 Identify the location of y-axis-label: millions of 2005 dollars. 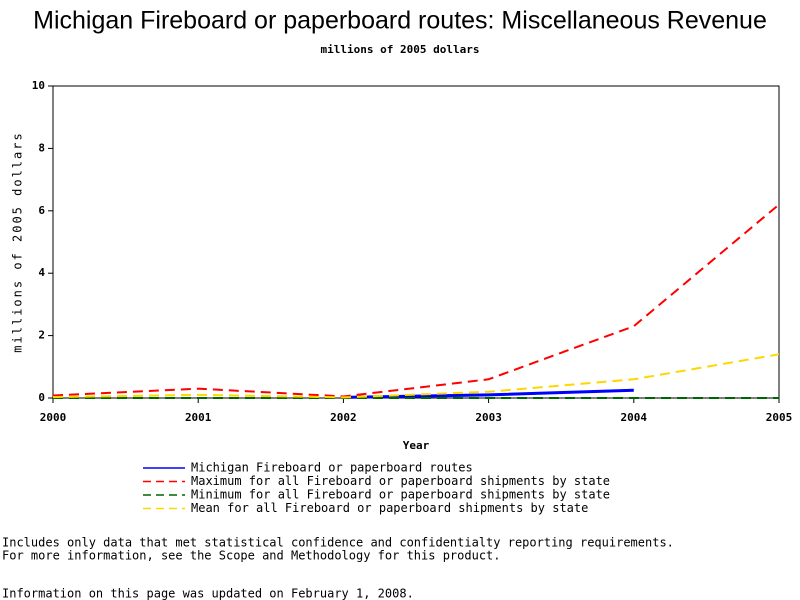
(18, 241).